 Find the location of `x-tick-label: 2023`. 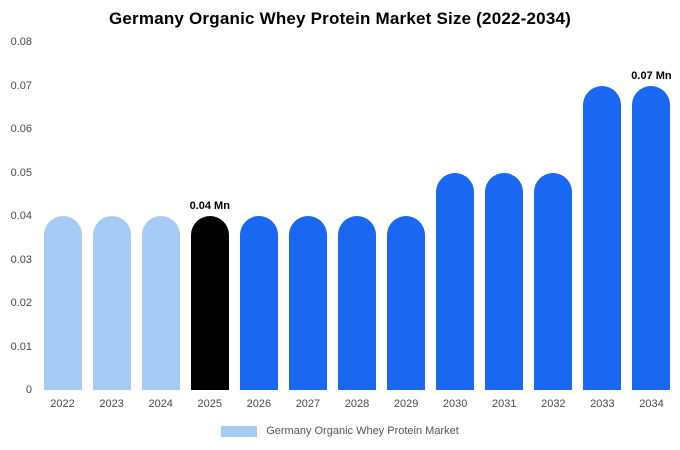

x-tick-label: 2023 is located at coordinates (111, 404).